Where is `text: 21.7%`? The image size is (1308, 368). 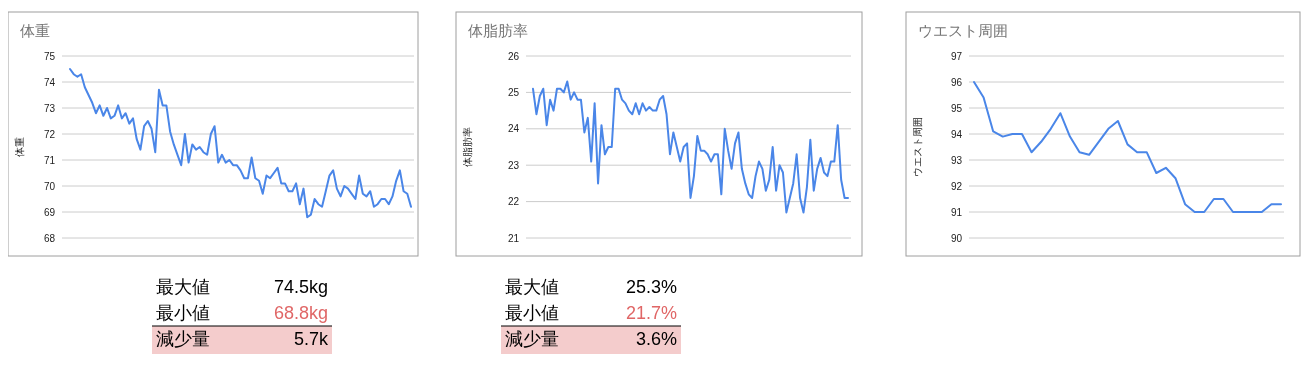 text: 21.7% is located at coordinates (651, 313).